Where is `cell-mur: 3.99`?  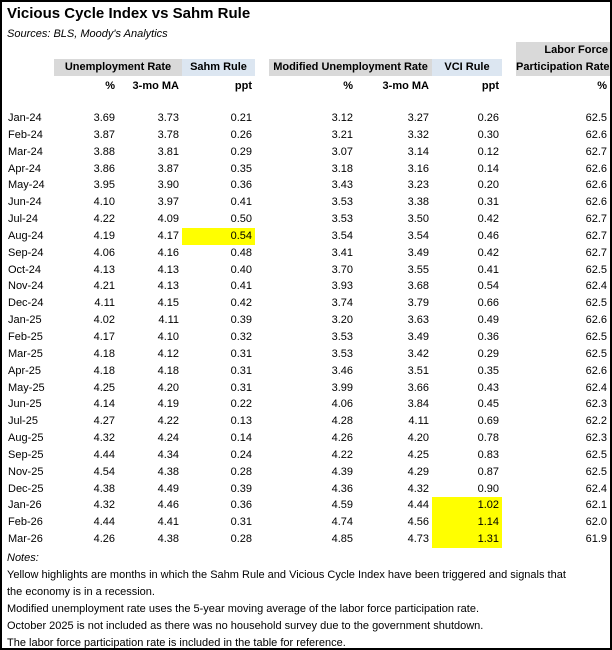
cell-mur: 3.99 is located at coordinates (342, 387).